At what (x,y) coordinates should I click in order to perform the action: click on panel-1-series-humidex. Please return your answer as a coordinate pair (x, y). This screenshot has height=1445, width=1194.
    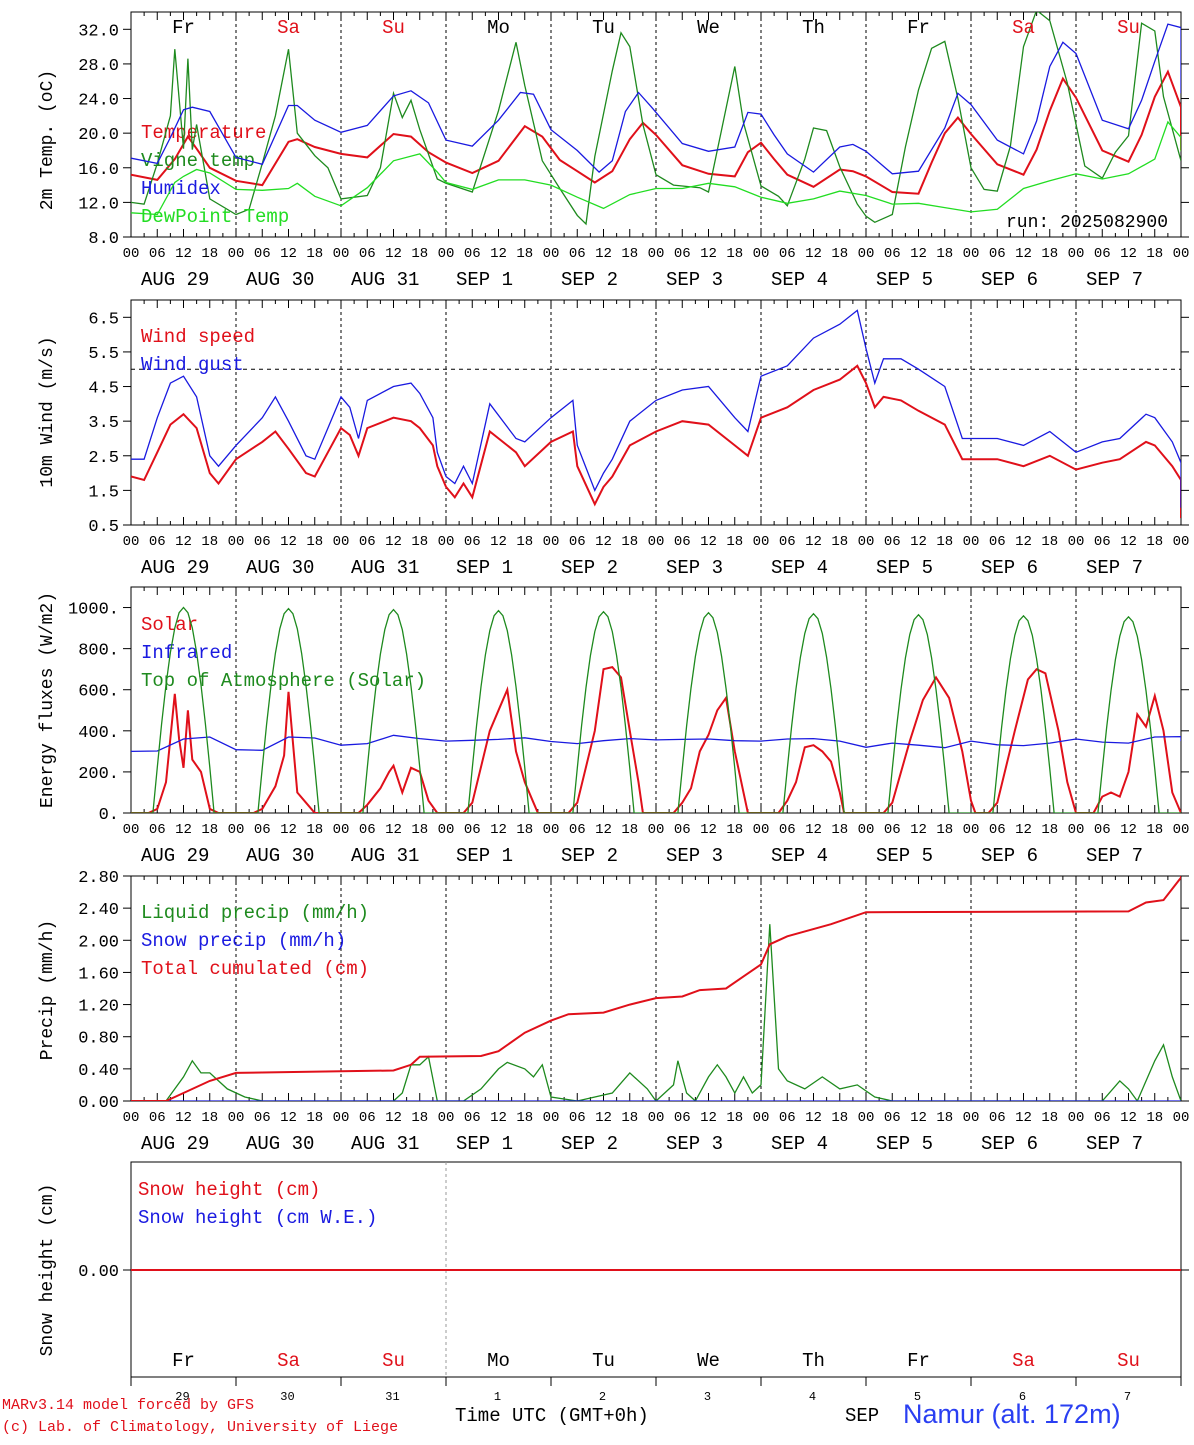
    Looking at the image, I should click on (656, 99).